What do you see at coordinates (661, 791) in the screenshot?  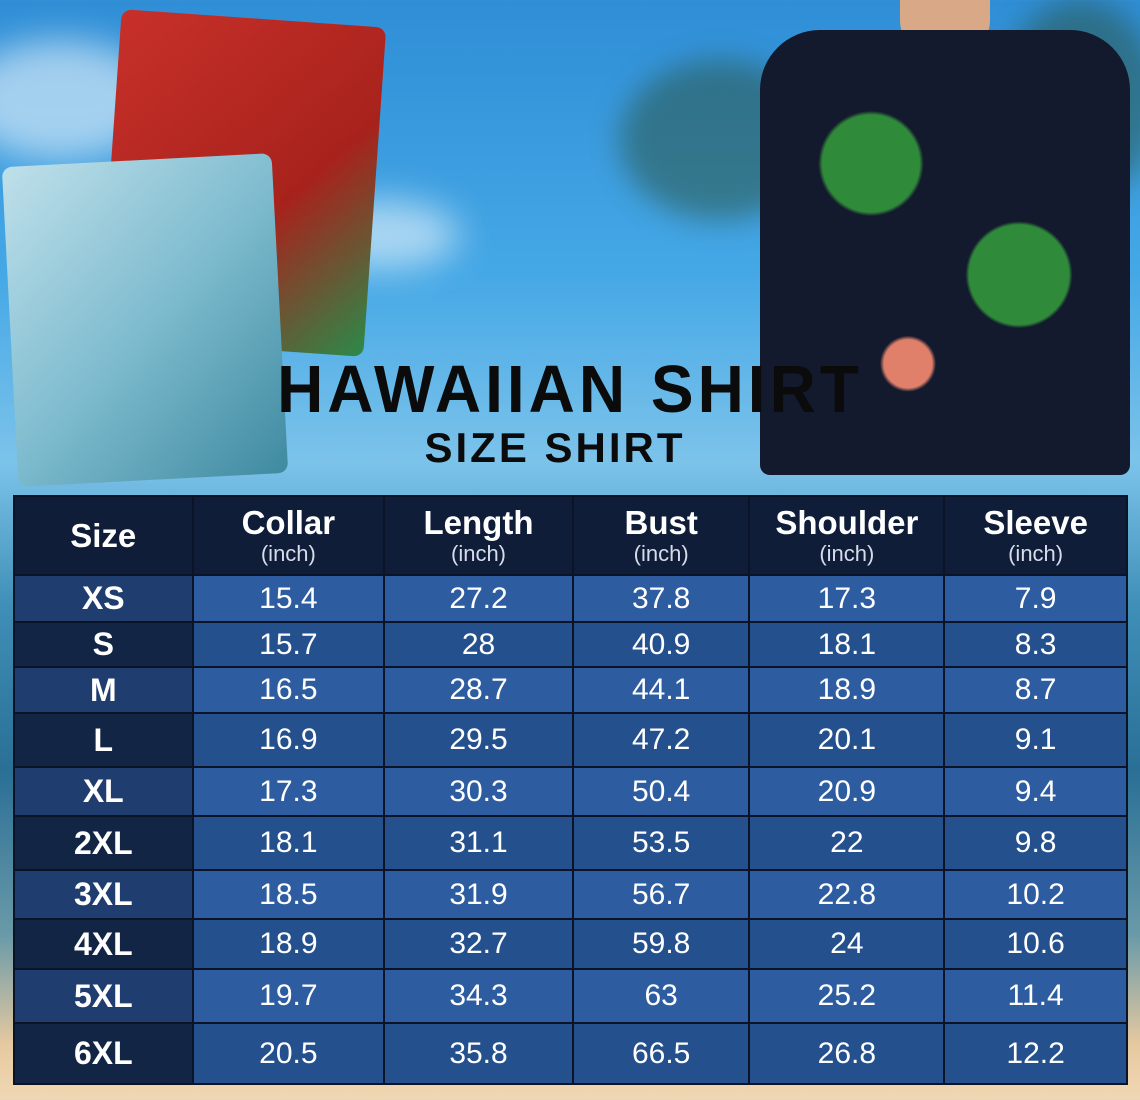 I see `measurement-cell: 50.4` at bounding box center [661, 791].